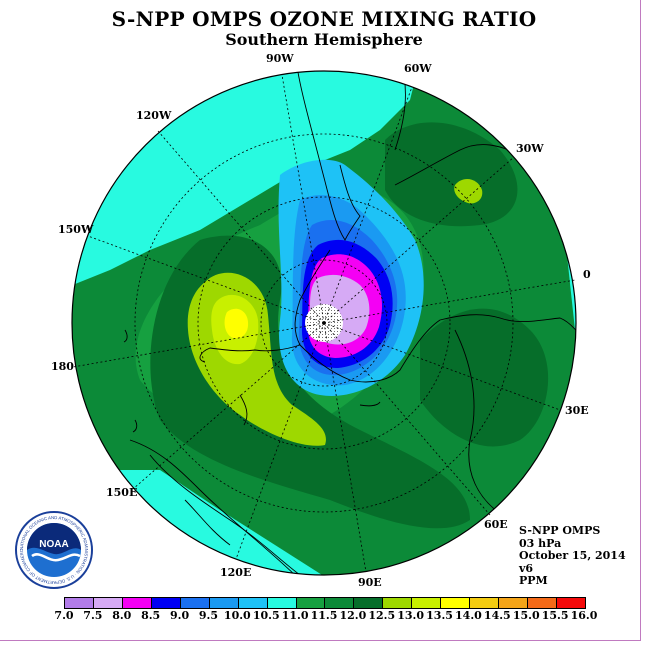 The width and height of the screenshot is (648, 648). I want to click on legend-tick-label: 13.5, so click(439, 615).